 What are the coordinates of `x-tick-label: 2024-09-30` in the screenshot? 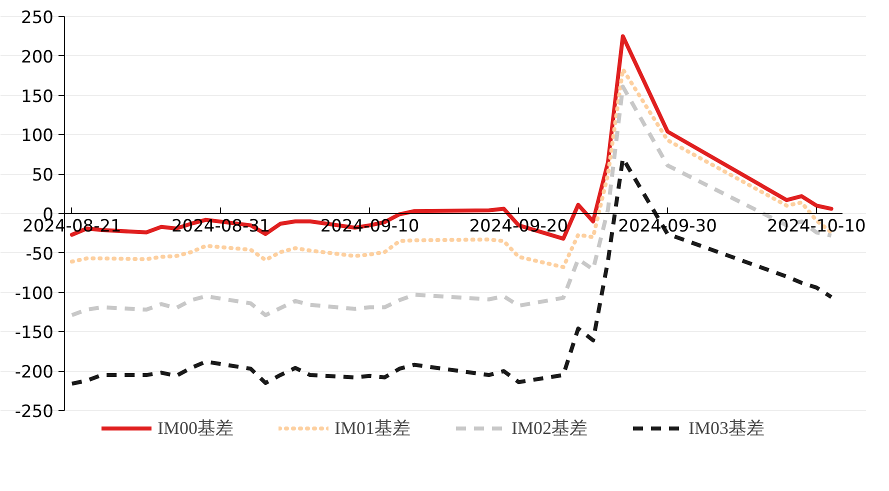 It's located at (667, 226).